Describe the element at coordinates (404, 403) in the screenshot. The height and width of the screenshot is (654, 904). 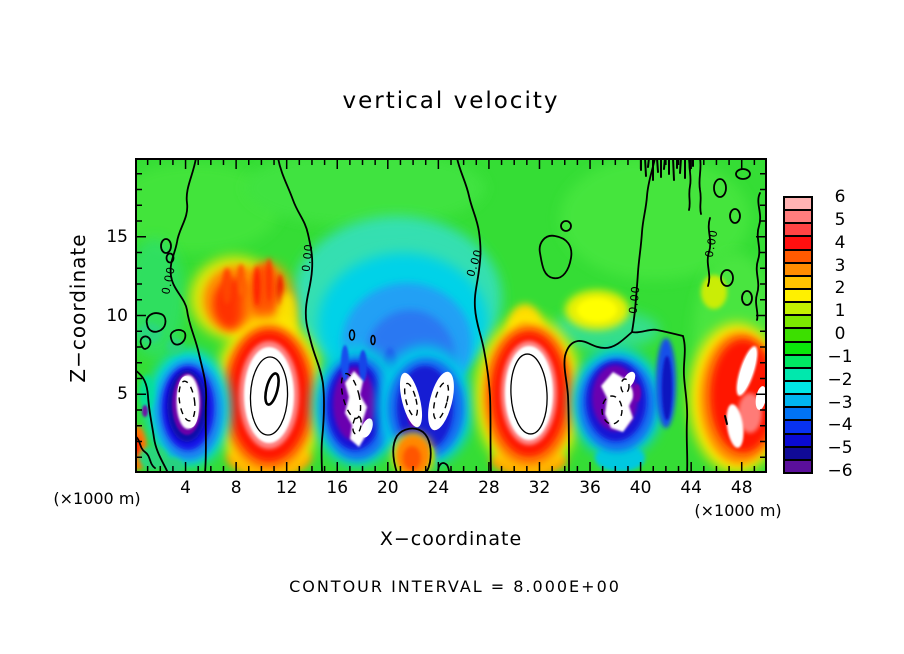
I see `dashed-contours` at that location.